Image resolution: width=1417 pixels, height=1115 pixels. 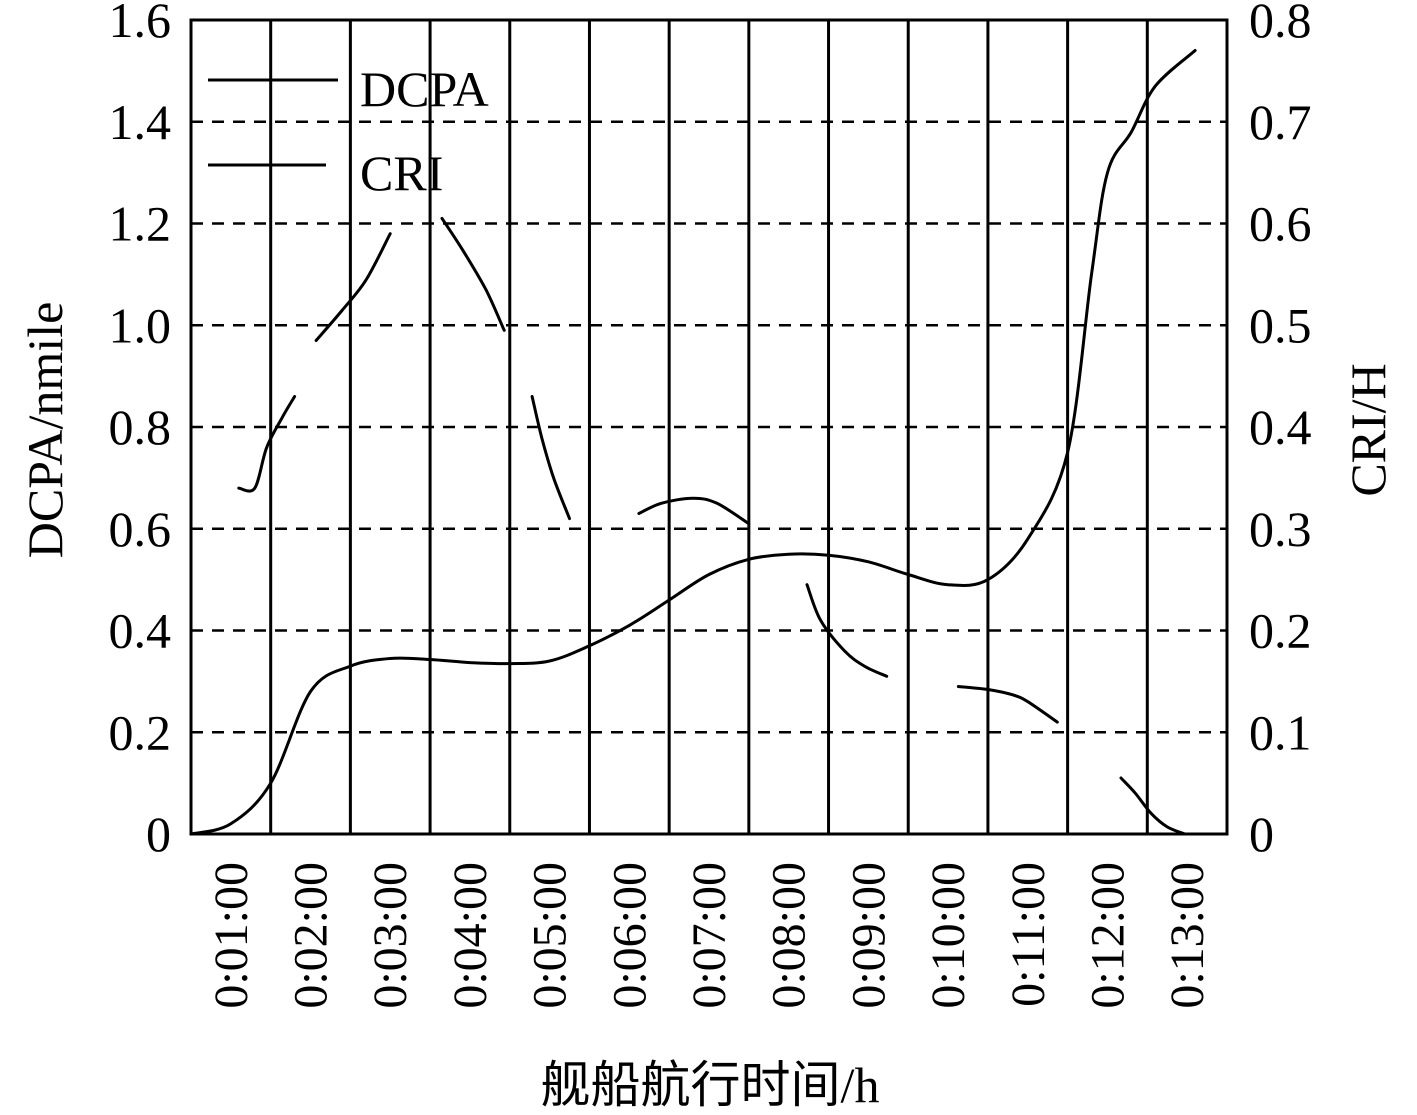 What do you see at coordinates (629, 935) in the screenshot?
I see `x-tick-label: 0:06:00` at bounding box center [629, 935].